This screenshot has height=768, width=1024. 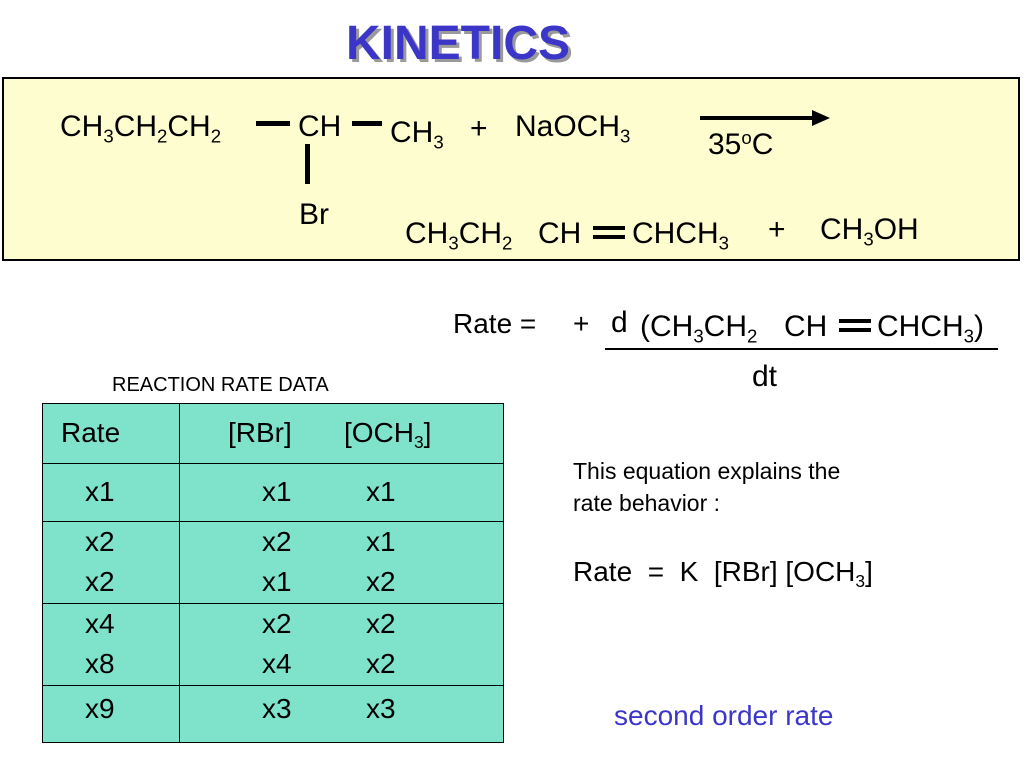 What do you see at coordinates (619, 322) in the screenshot?
I see `rate-numerator-d: d` at bounding box center [619, 322].